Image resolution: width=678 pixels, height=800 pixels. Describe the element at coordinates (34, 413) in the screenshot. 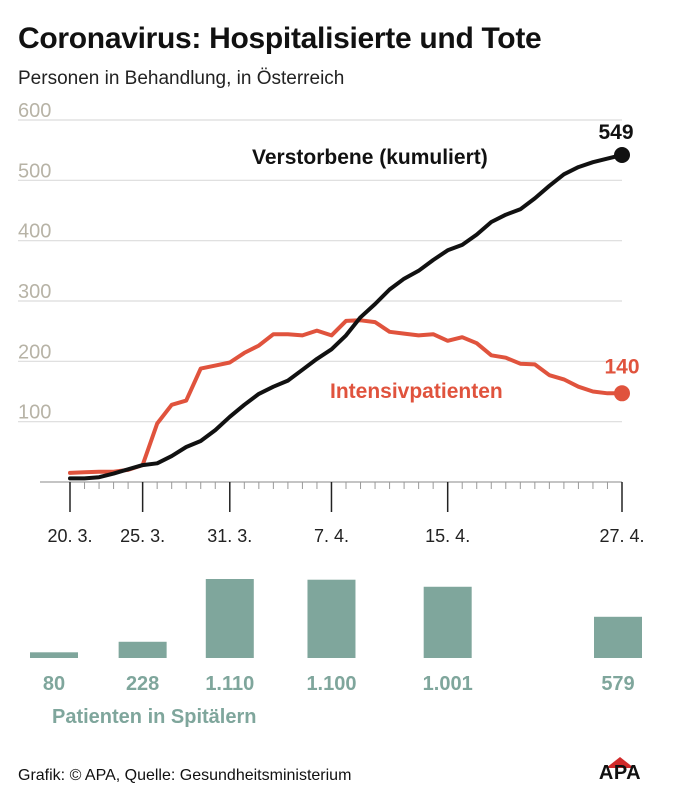

I see `y-tick-label-100: 100` at that location.